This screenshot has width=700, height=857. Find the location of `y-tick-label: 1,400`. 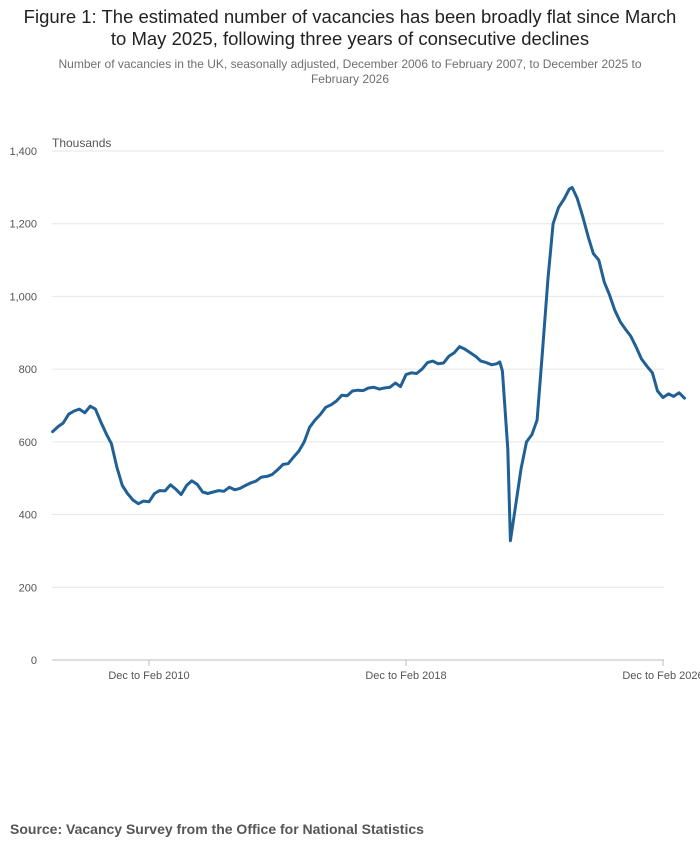

y-tick-label: 1,400 is located at coordinates (23, 152).